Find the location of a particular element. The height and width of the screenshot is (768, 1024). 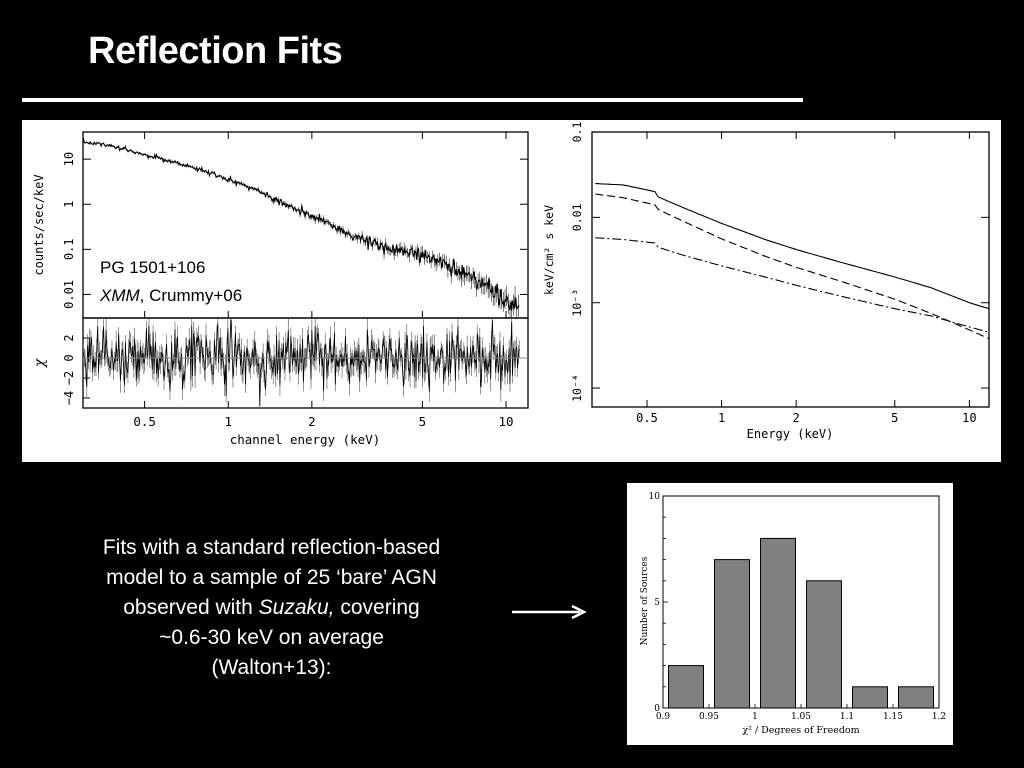

slide-title: Reflection Fits is located at coordinates (215, 51).